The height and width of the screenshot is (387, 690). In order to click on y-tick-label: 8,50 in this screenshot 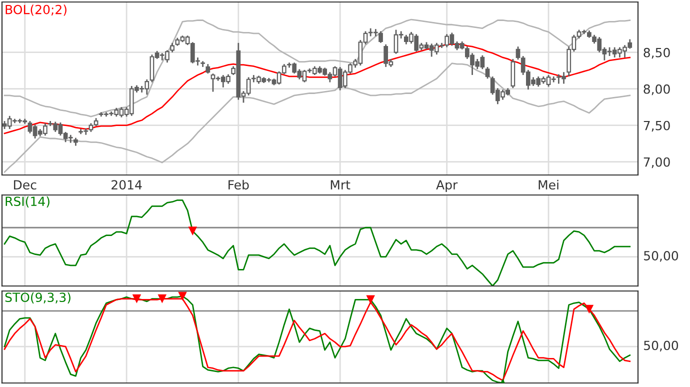, I will do `click(657, 53)`.